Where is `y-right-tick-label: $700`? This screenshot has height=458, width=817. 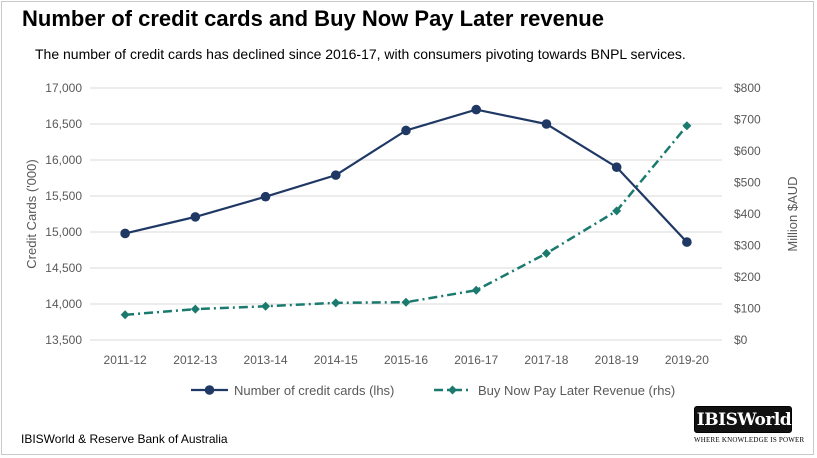 y-right-tick-label: $700 is located at coordinates (747, 120).